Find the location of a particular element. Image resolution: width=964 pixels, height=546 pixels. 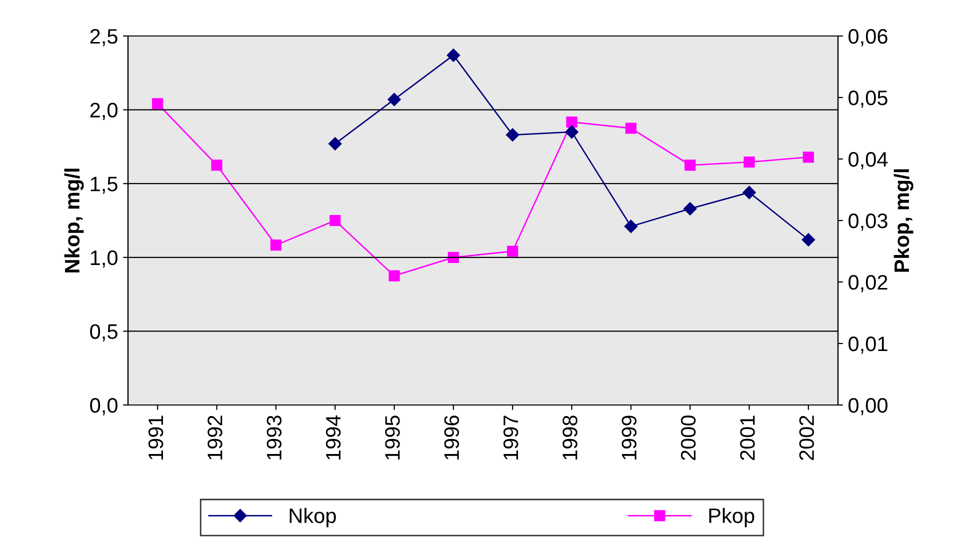

x-tick-label: 1991 is located at coordinates (156, 438).